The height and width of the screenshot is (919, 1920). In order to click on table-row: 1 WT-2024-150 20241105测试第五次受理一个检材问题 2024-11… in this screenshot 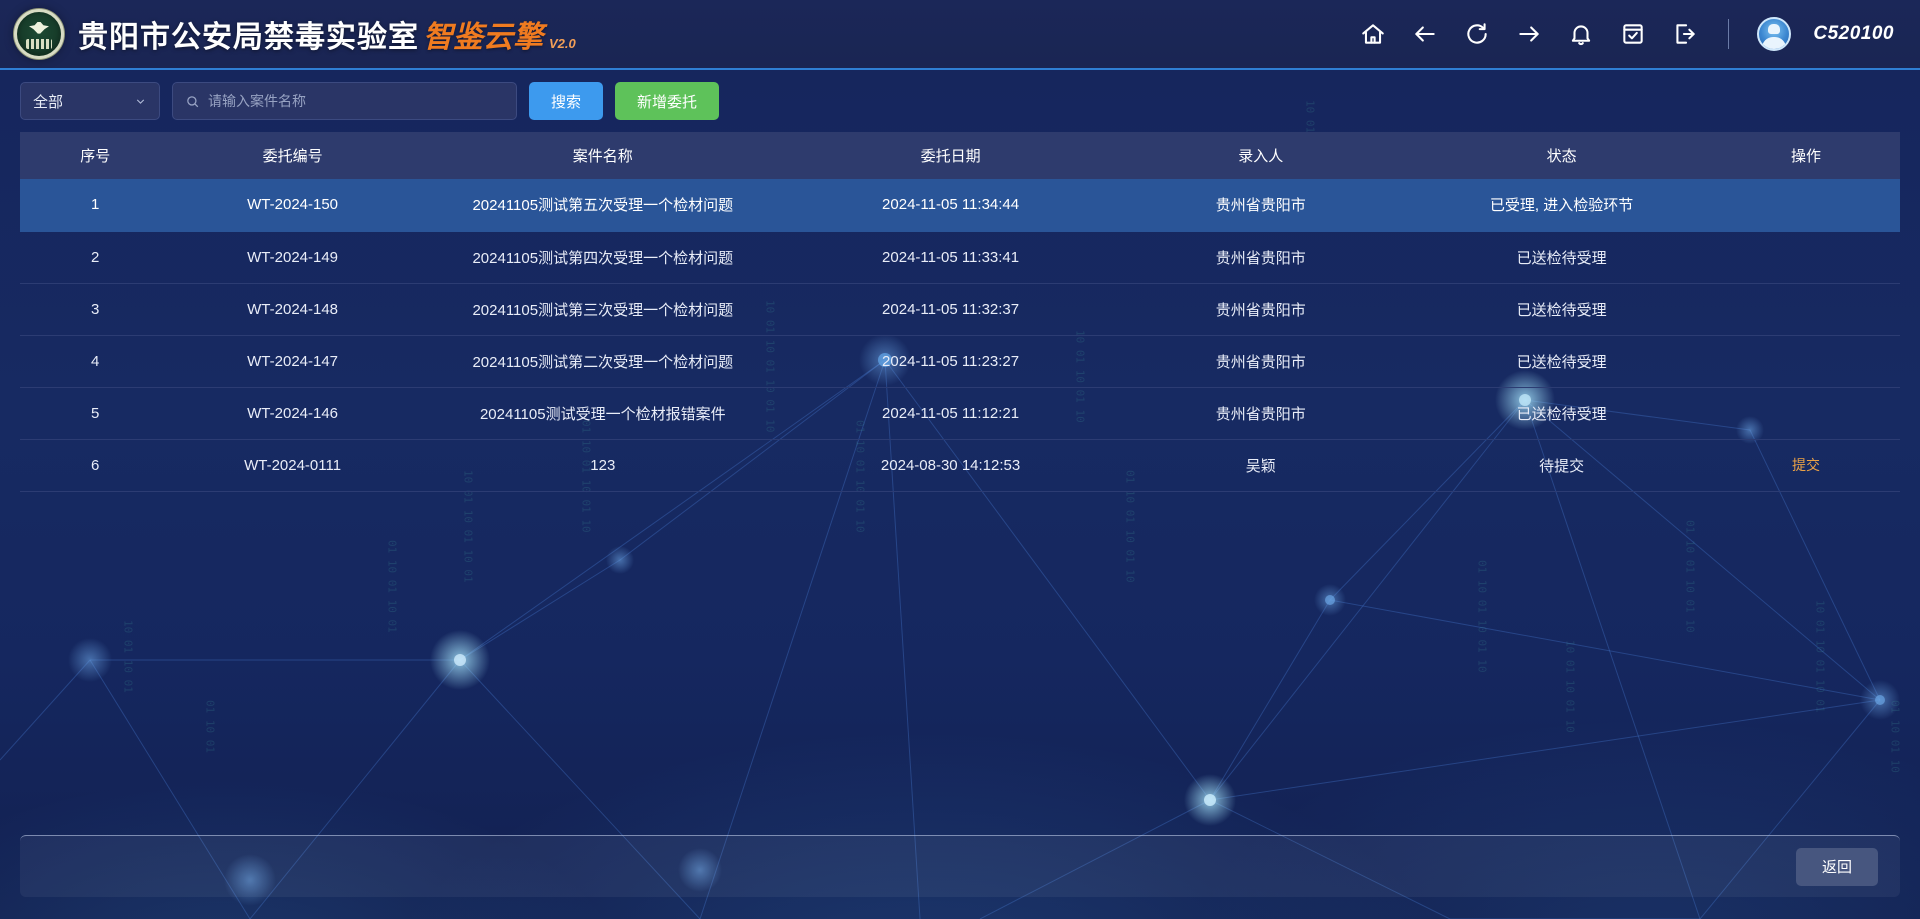, I will do `click(960, 205)`.